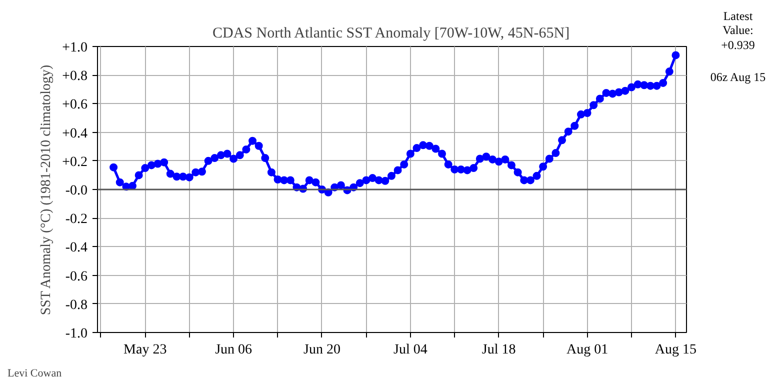 Image resolution: width=768 pixels, height=384 pixels. What do you see at coordinates (145, 350) in the screenshot?
I see `x-tick-label: May 23` at bounding box center [145, 350].